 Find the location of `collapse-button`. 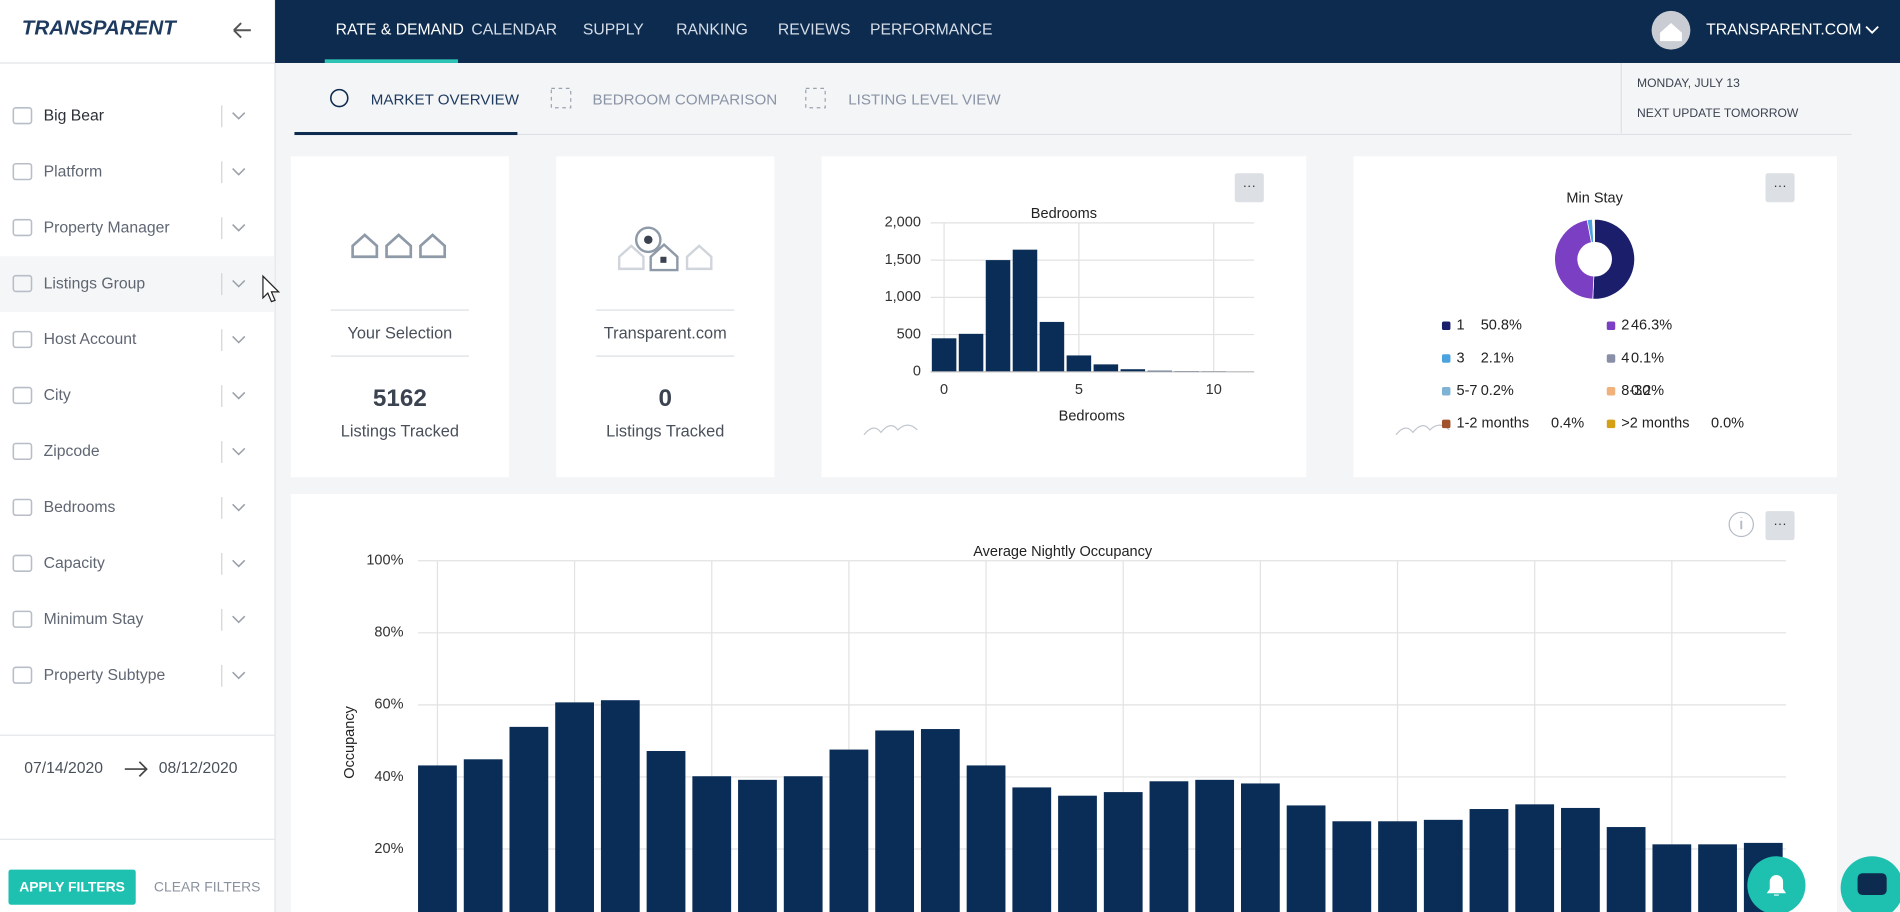

collapse-button is located at coordinates (242, 30).